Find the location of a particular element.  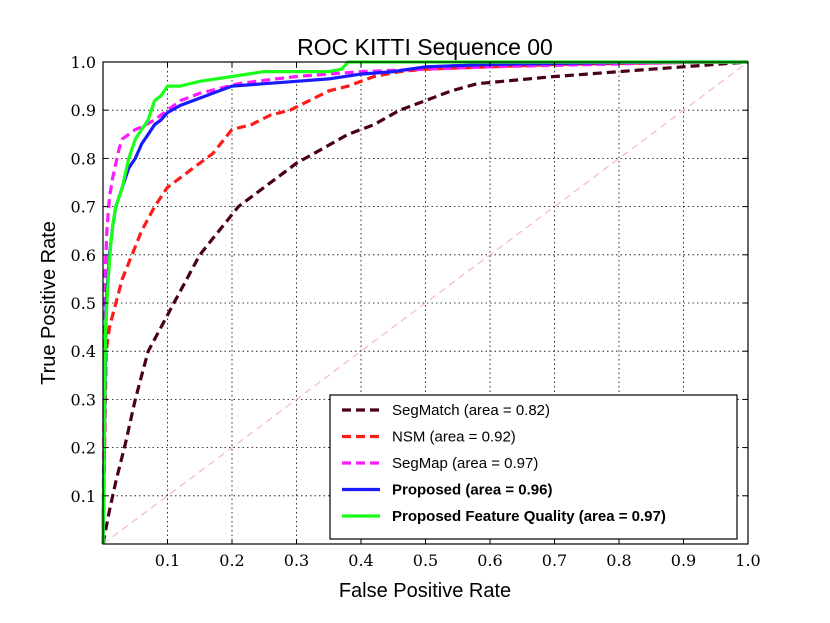

legend-label: Proposed (area = 0.96) is located at coordinates (472, 490).